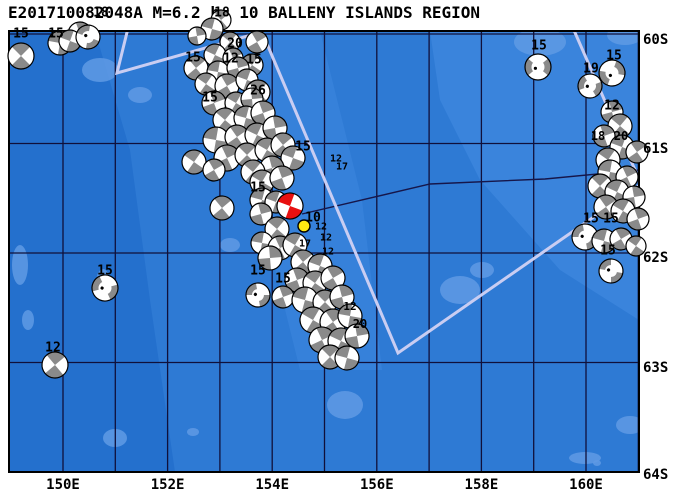 This screenshot has height=504, width=682. What do you see at coordinates (586, 485) in the screenshot?
I see `longitude-label: 160E` at bounding box center [586, 485].